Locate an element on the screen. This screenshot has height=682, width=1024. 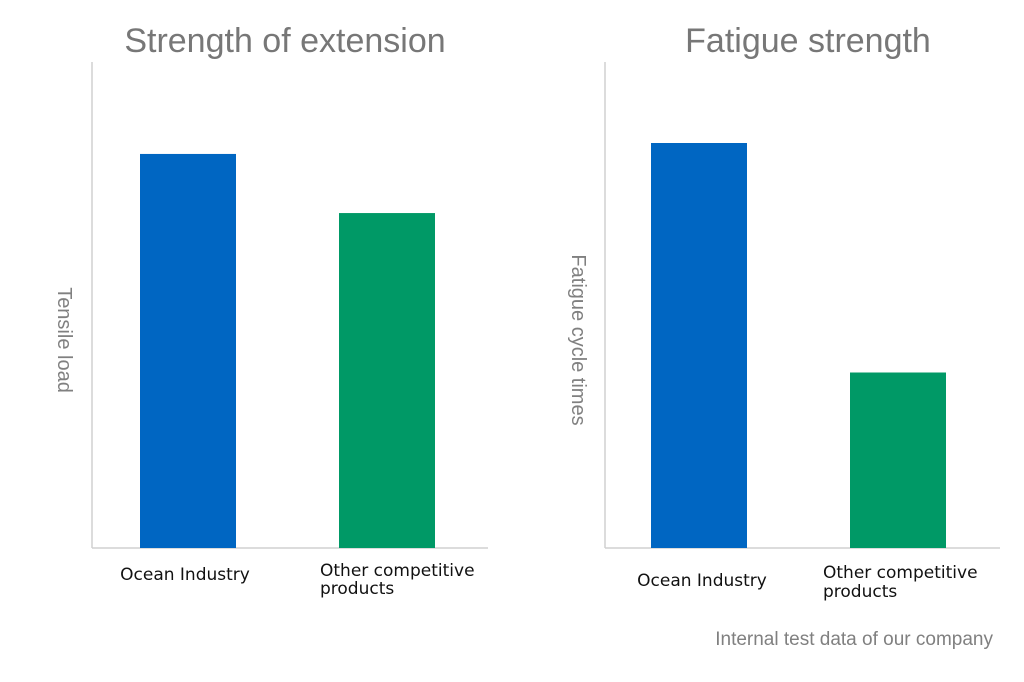
y-axis-label: Tensile load is located at coordinates (64, 340).